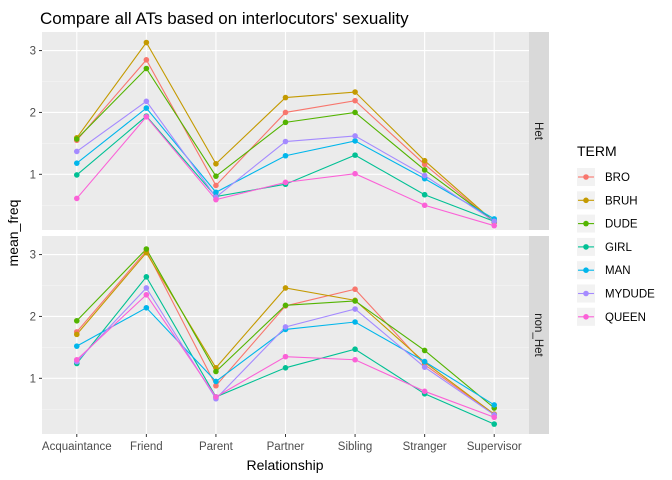  Describe the element at coordinates (611, 316) in the screenshot. I see `legend-item-queen: QUEEN` at that location.